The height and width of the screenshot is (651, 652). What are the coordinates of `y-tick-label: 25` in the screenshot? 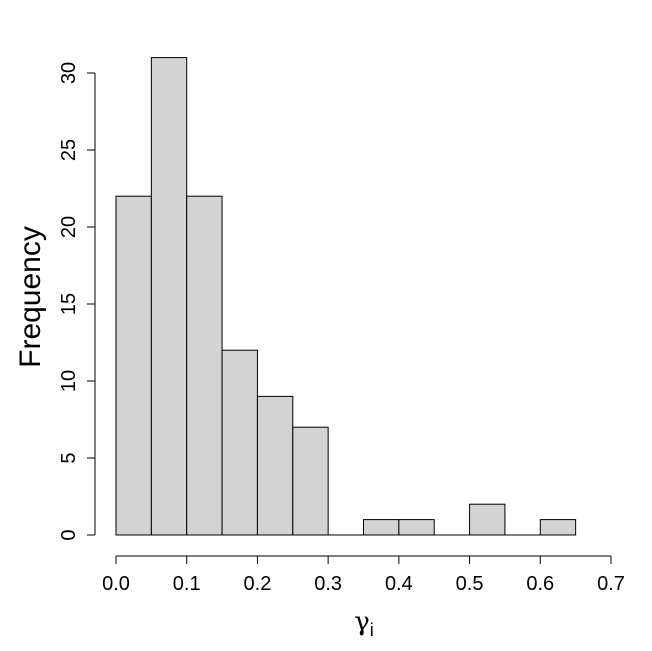 It's located at (69, 150).